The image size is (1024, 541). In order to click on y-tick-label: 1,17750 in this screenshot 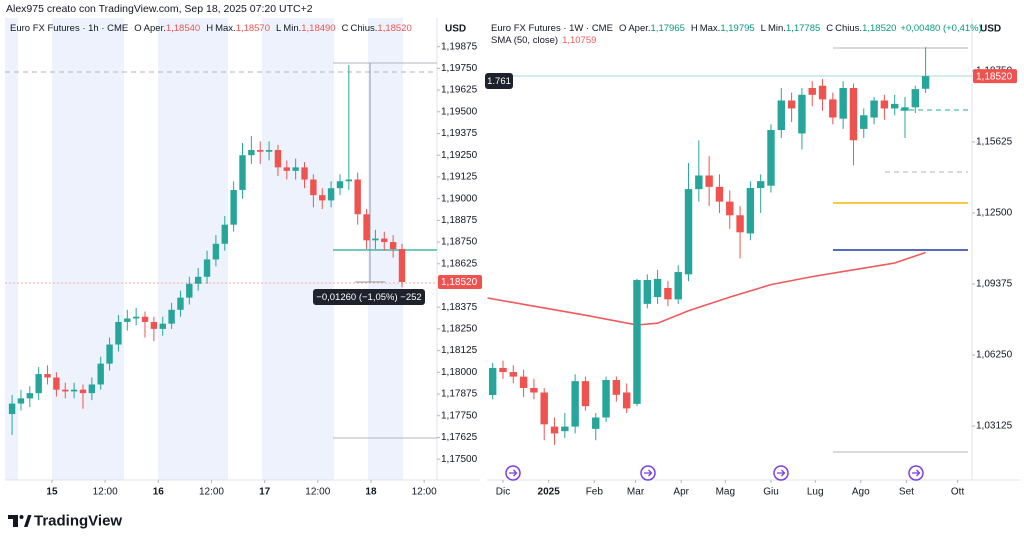, I will do `click(459, 415)`.